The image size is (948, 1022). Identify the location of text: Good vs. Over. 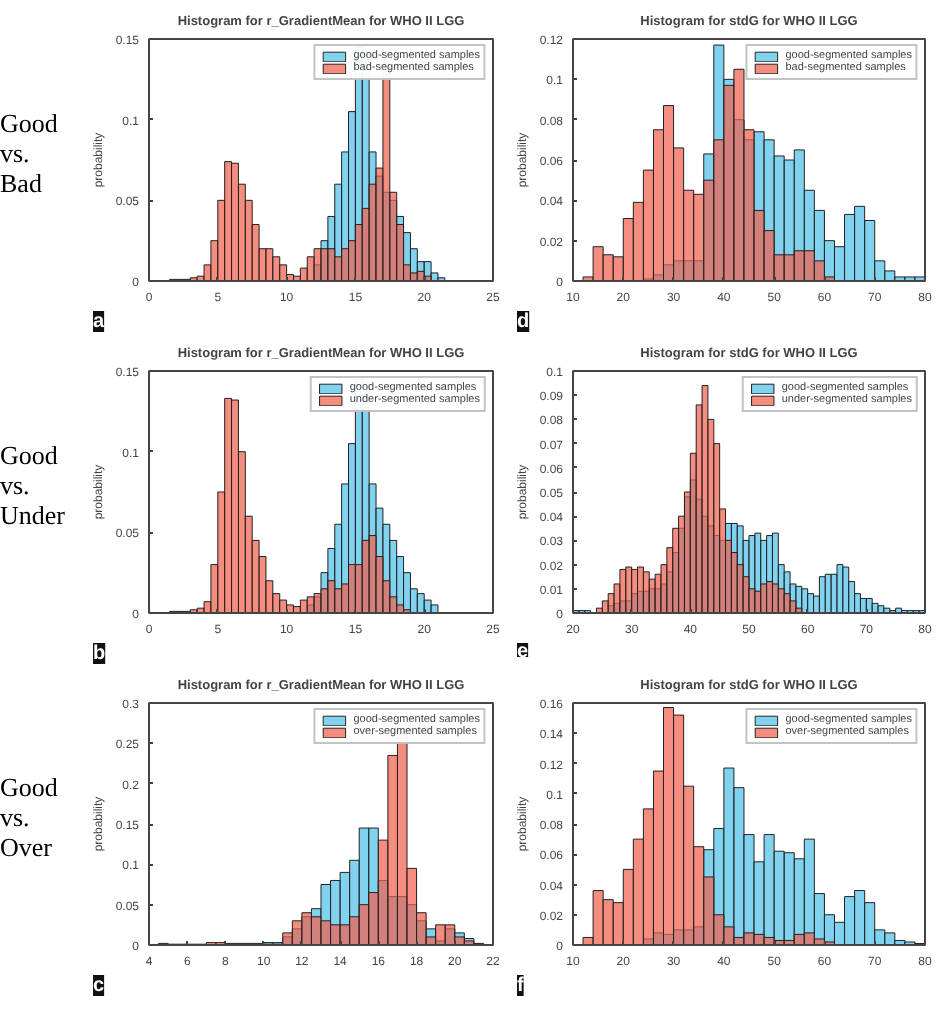
(29, 818).